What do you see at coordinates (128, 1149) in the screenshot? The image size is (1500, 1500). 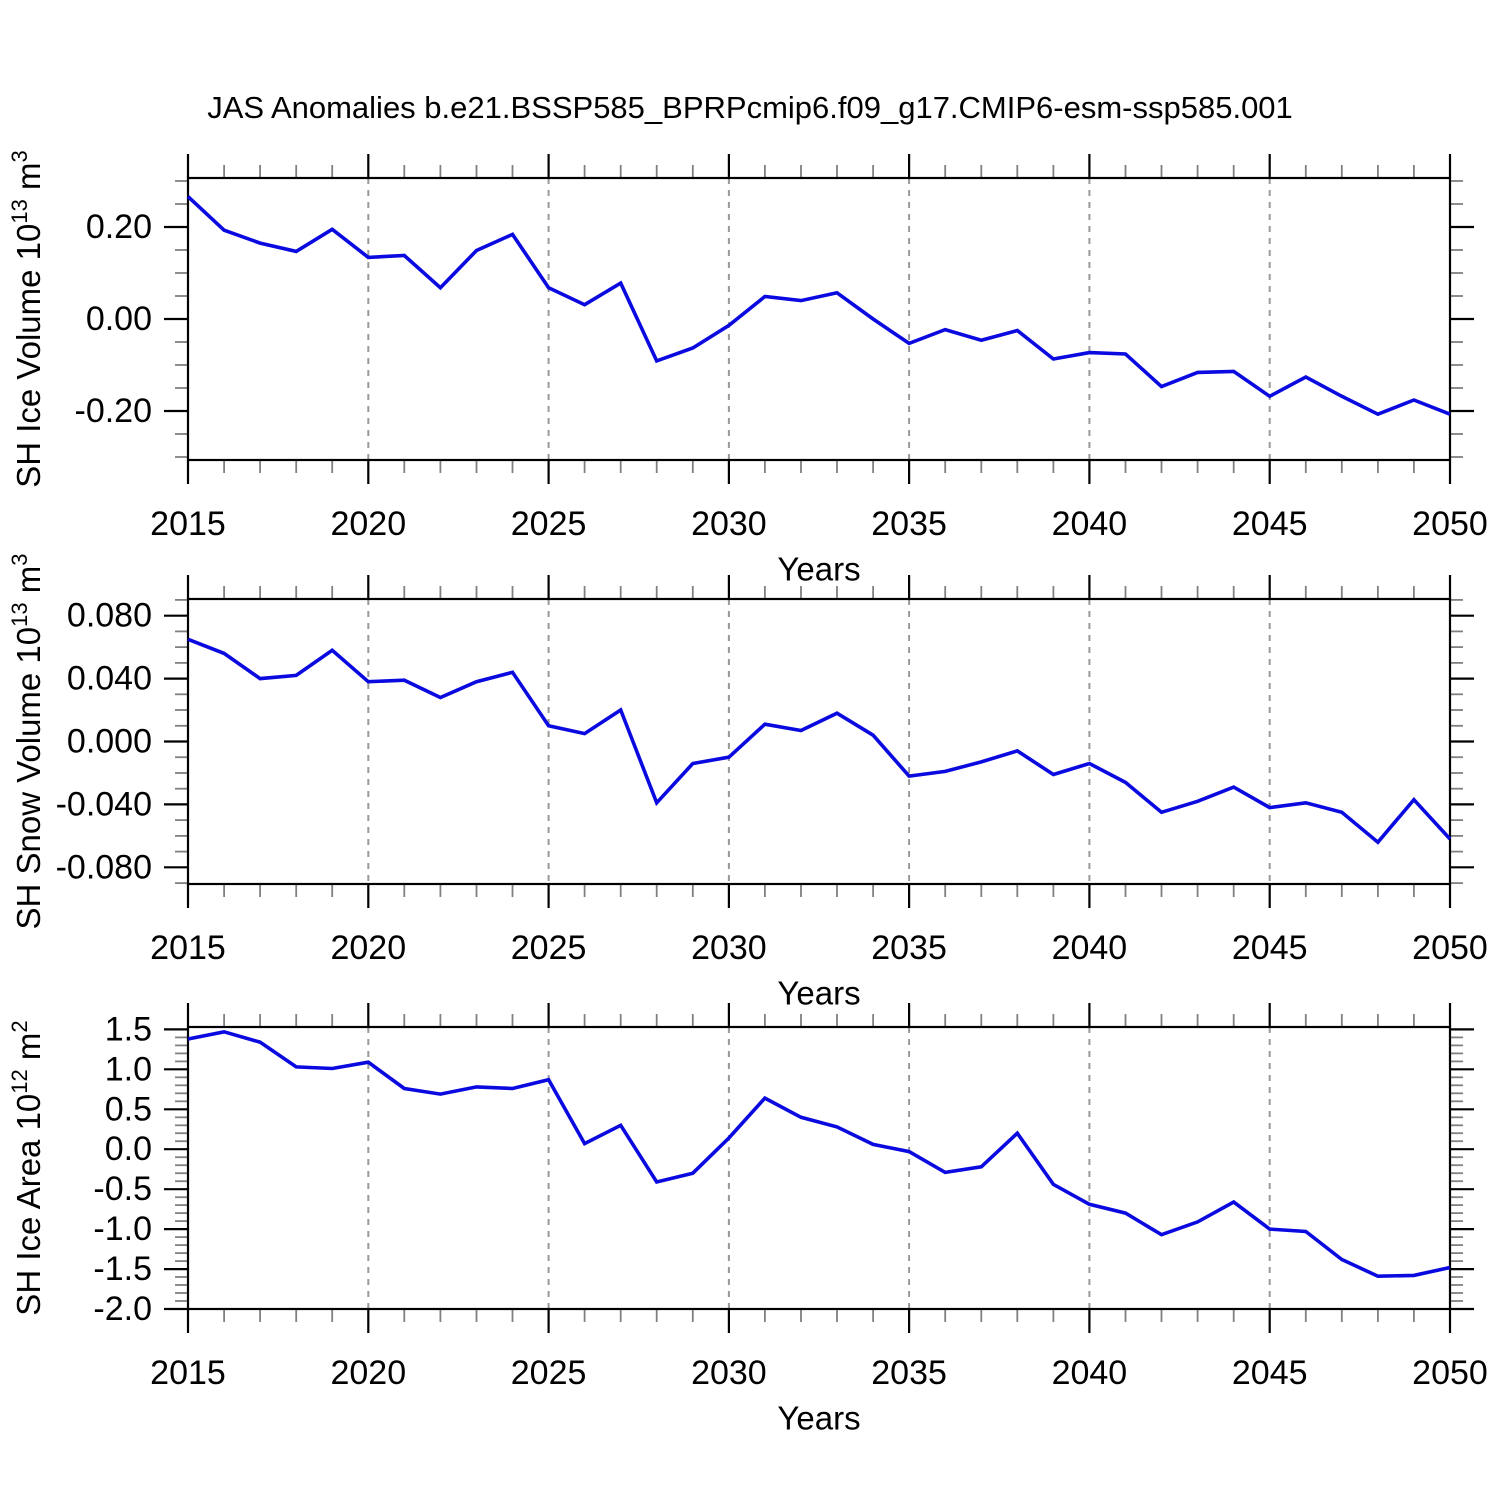 I see `y-tick-label: 0.0` at bounding box center [128, 1149].